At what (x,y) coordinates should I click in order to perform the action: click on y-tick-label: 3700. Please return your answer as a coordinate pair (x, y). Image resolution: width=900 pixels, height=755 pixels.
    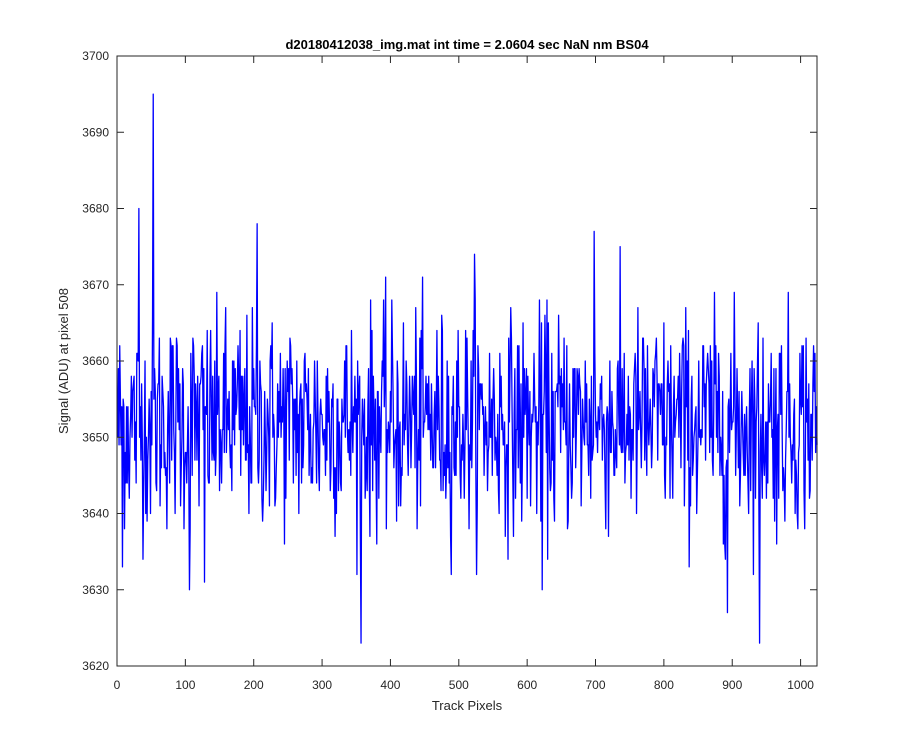
    Looking at the image, I should click on (95, 56).